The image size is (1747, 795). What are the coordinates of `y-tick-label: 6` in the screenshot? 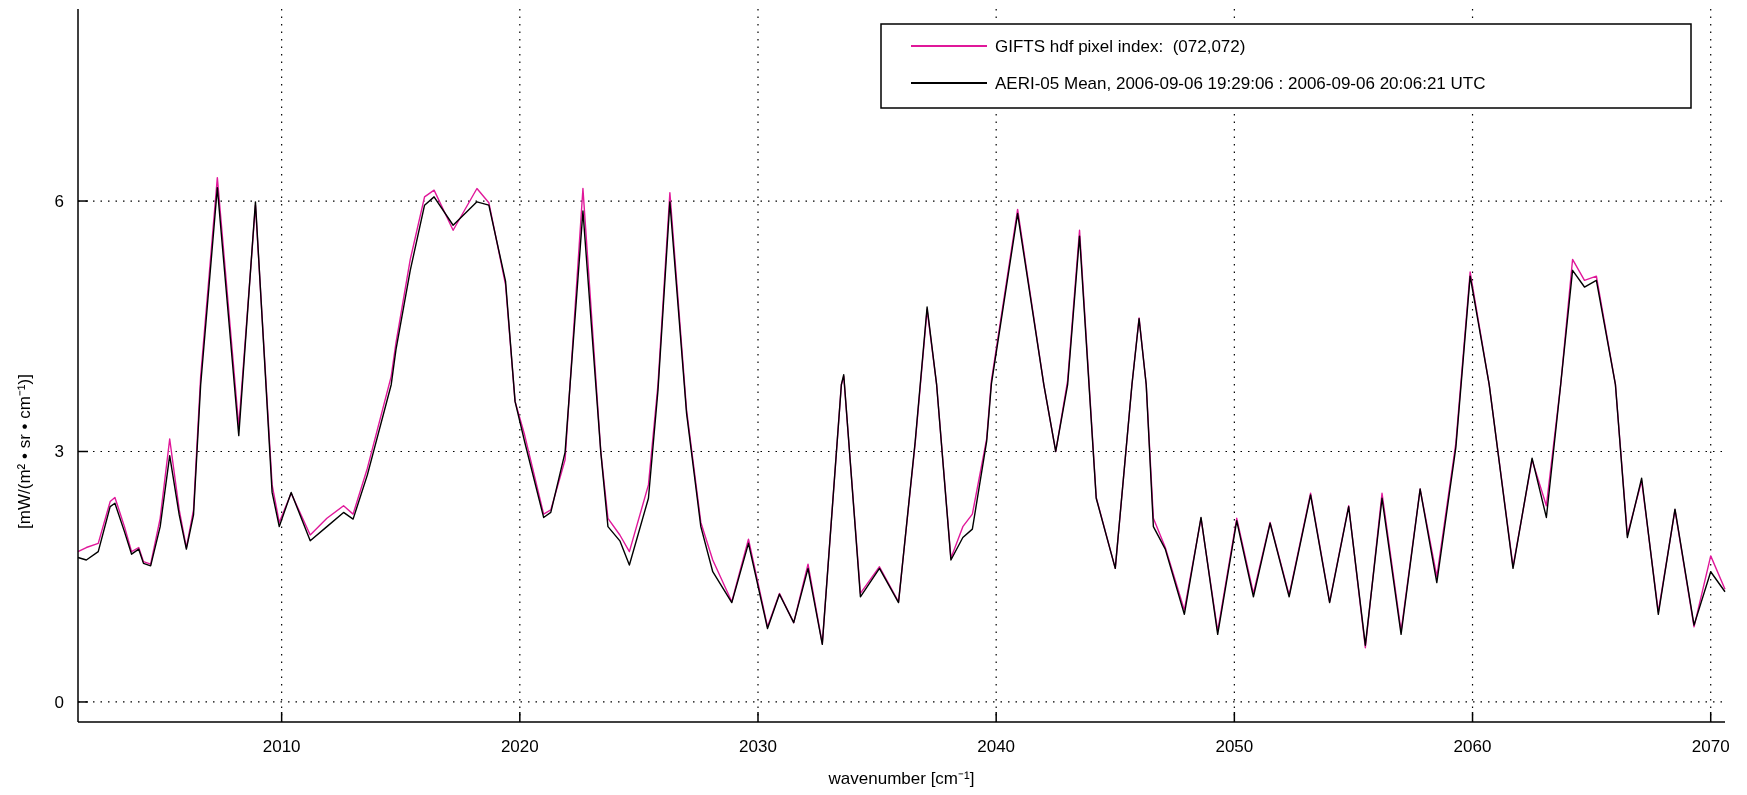 It's located at (59, 201).